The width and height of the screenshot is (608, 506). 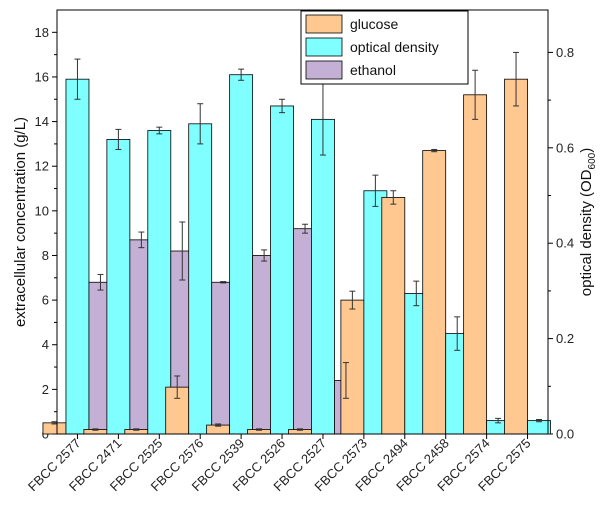 I want to click on y-tick-label: 12, so click(x=42, y=166).